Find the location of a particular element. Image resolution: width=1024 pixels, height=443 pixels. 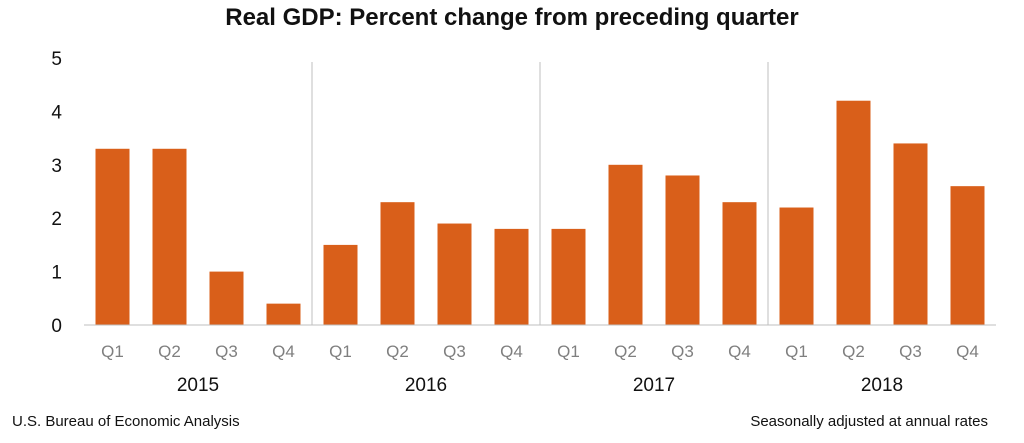

y-tick-label: 5 is located at coordinates (56, 59).